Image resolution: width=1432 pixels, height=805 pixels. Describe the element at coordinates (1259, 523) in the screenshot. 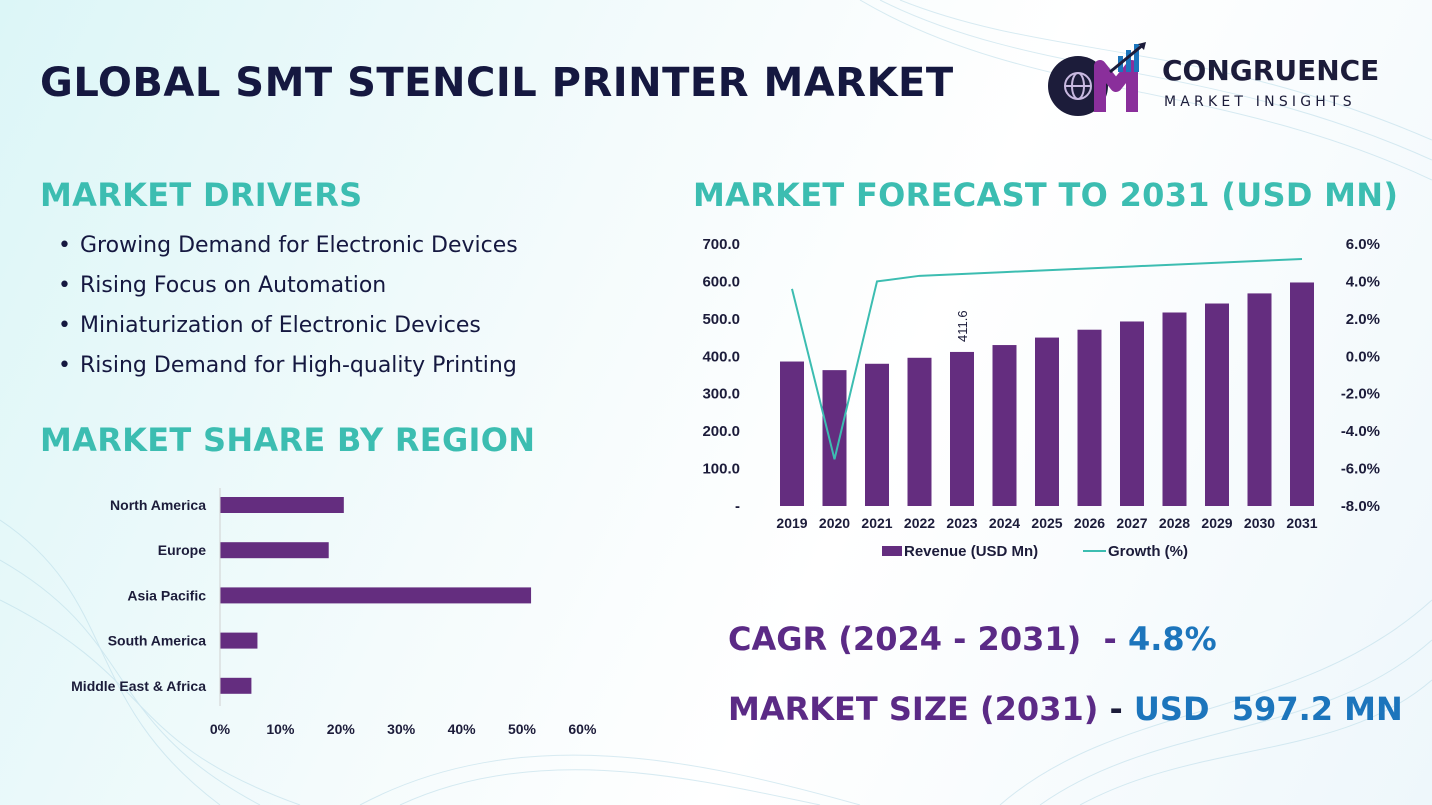

I see `forecast-x-tick: 2030` at that location.